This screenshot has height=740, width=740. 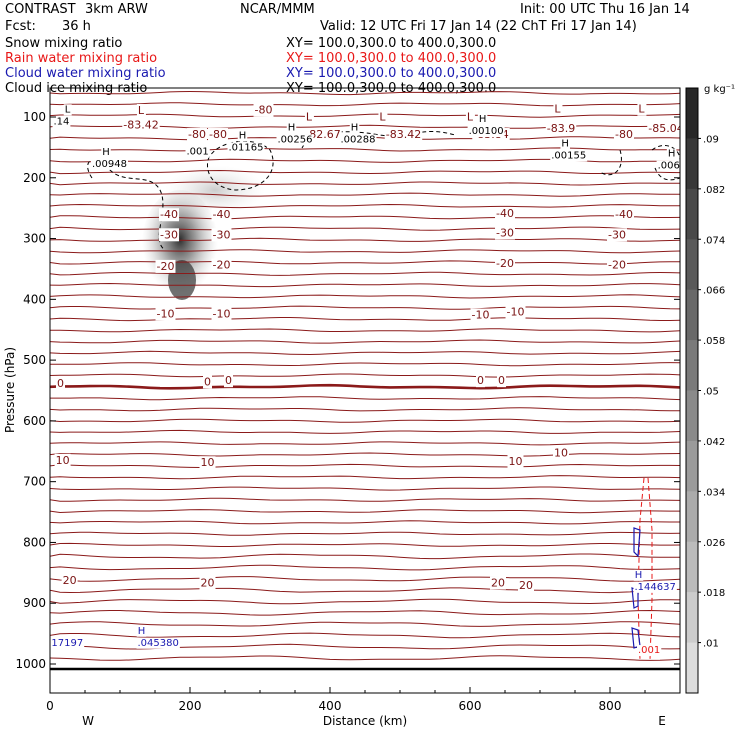 What do you see at coordinates (34, 117) in the screenshot?
I see `y-tick-label: 100` at bounding box center [34, 117].